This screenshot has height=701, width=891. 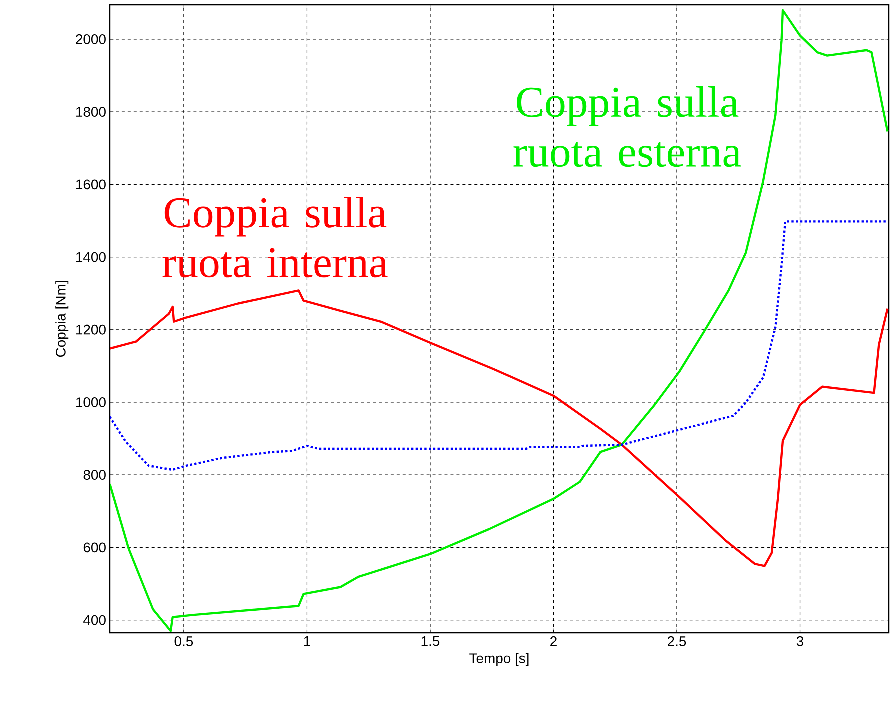 What do you see at coordinates (91, 257) in the screenshot?
I see `y-tick-label: 1400` at bounding box center [91, 257].